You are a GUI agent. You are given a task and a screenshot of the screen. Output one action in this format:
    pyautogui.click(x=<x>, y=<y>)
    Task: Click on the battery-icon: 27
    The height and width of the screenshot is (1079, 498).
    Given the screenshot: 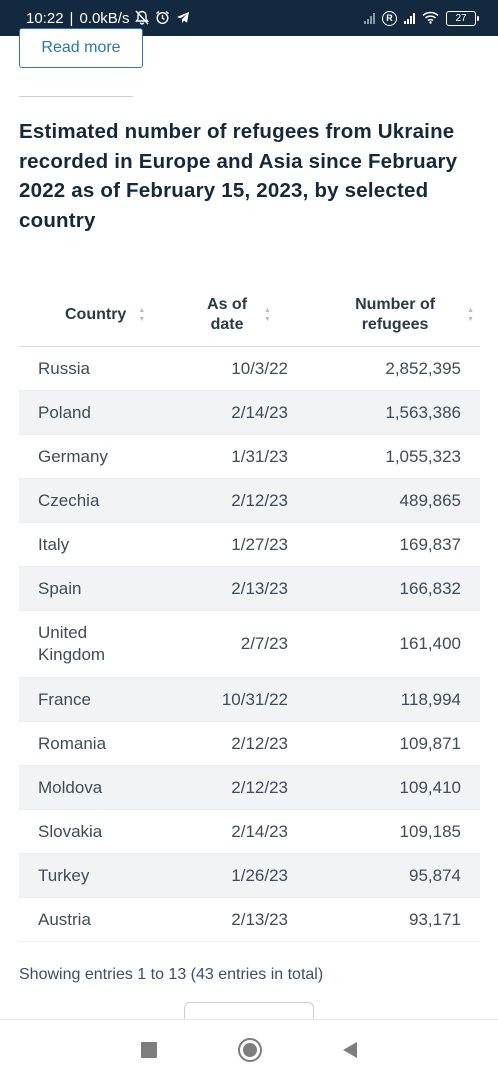 What is the action you would take?
    pyautogui.click(x=462, y=18)
    